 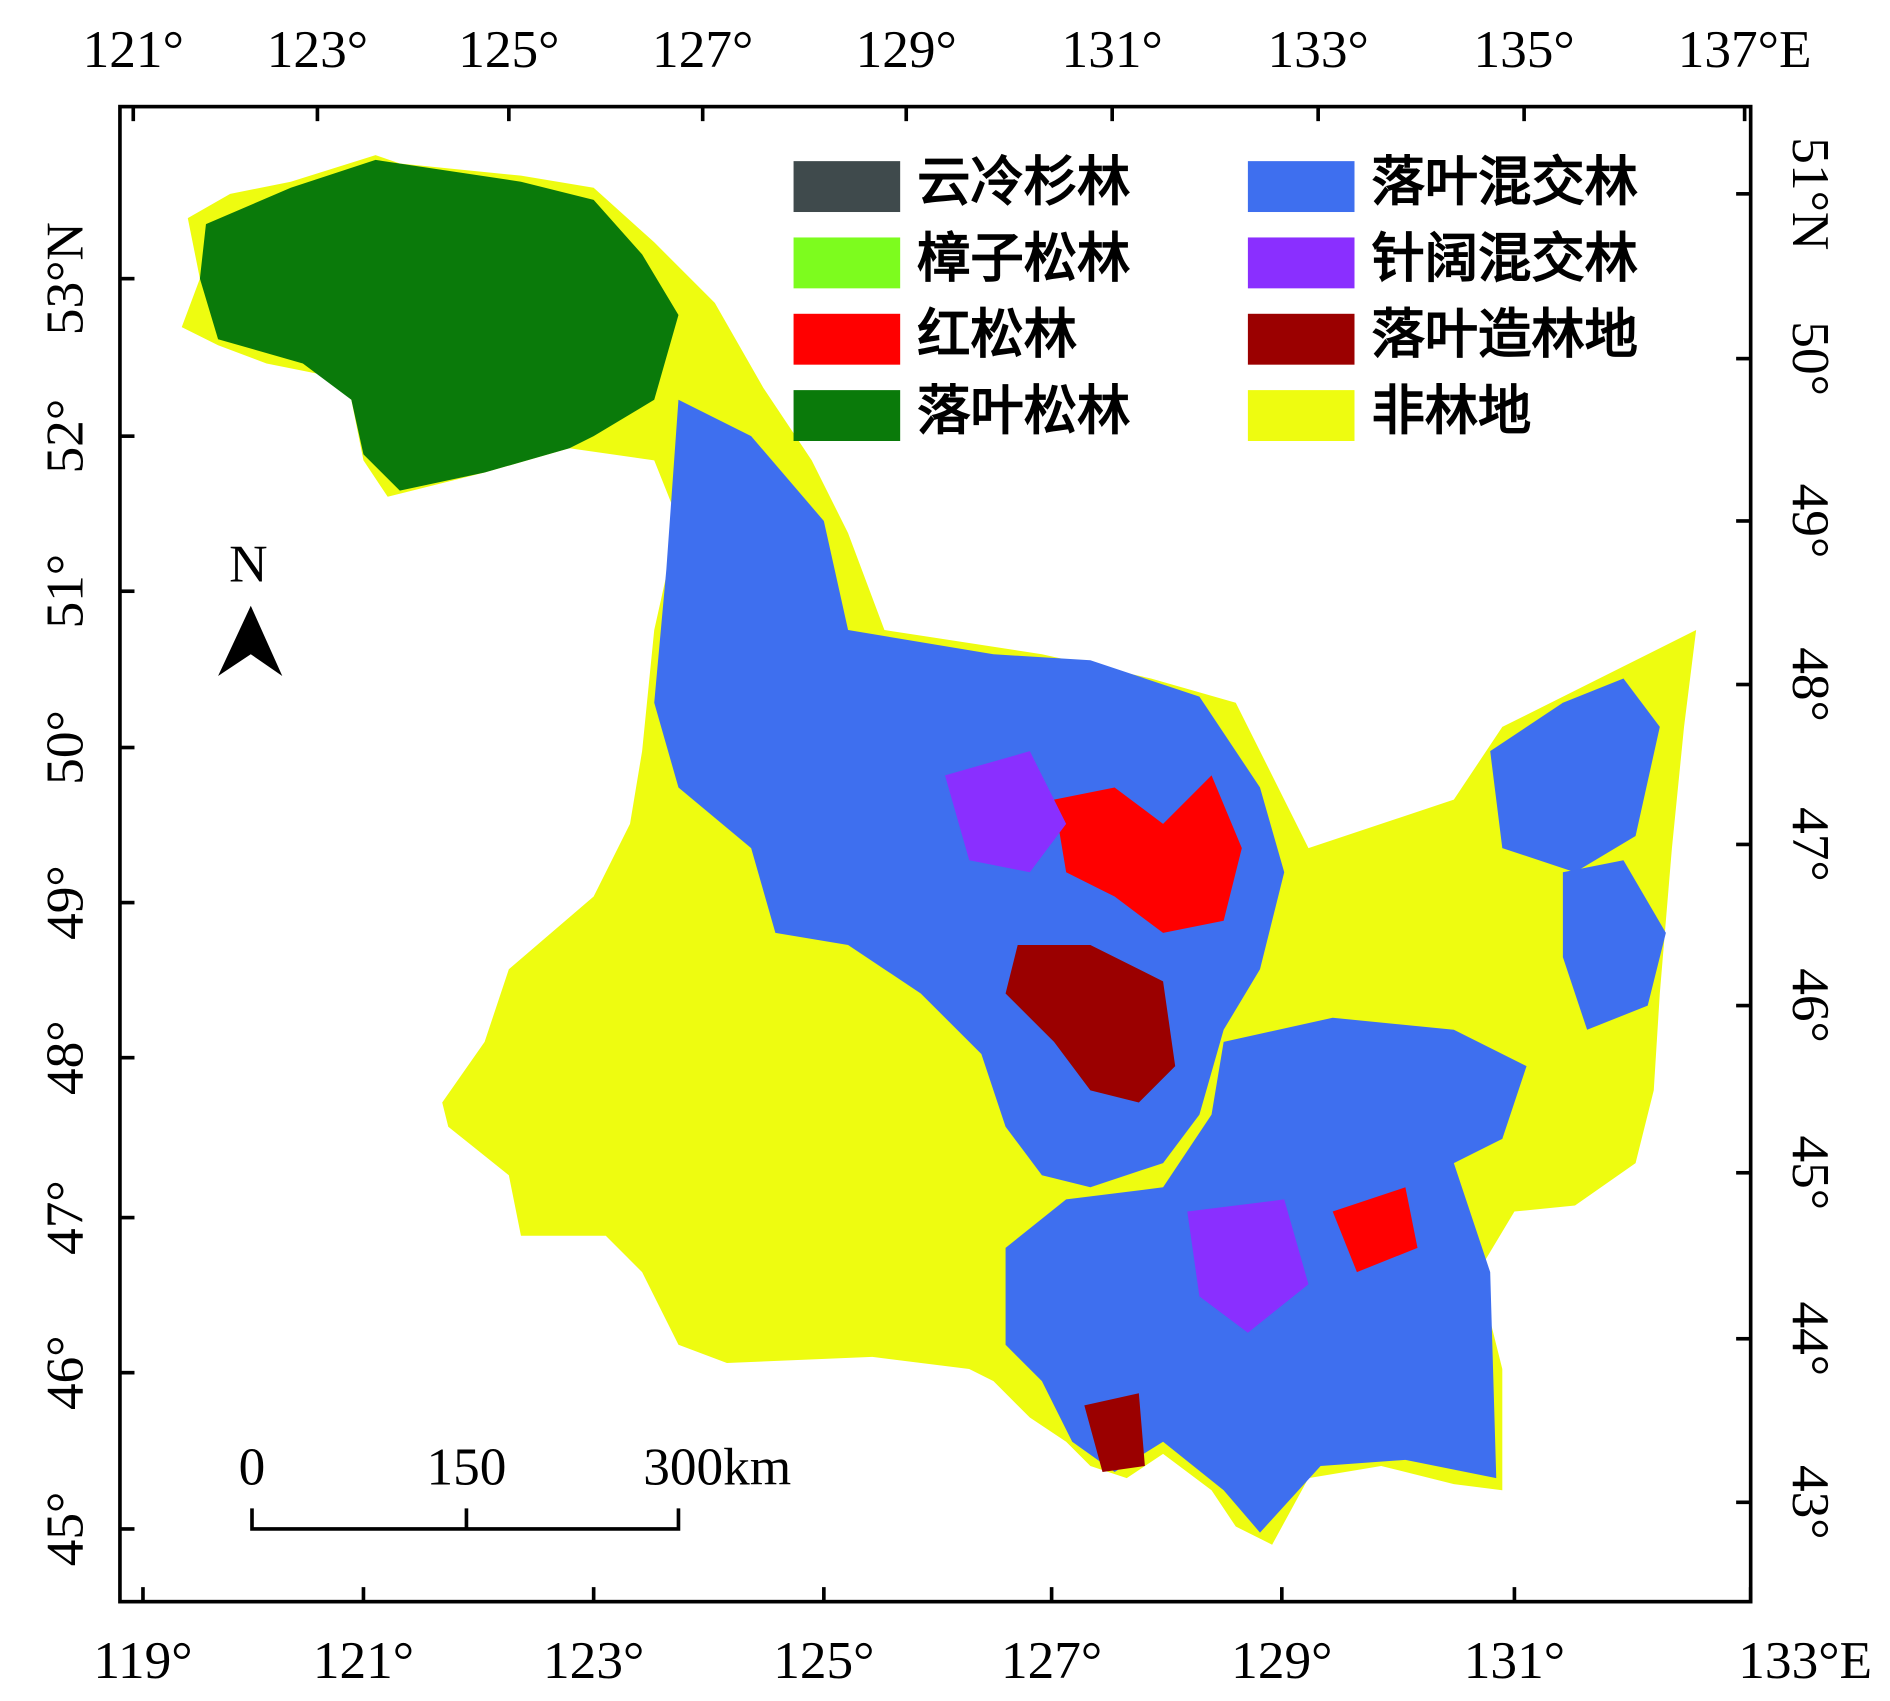 I want to click on left-tick-label: 47°, so click(x=65, y=1217).